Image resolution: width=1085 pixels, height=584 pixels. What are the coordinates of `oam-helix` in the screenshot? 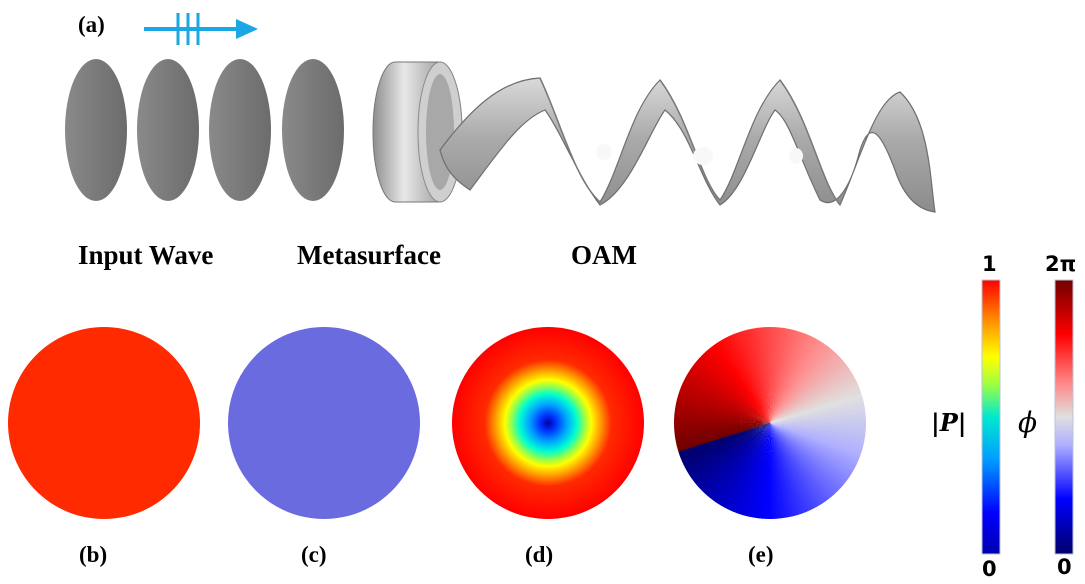 It's located at (687, 145).